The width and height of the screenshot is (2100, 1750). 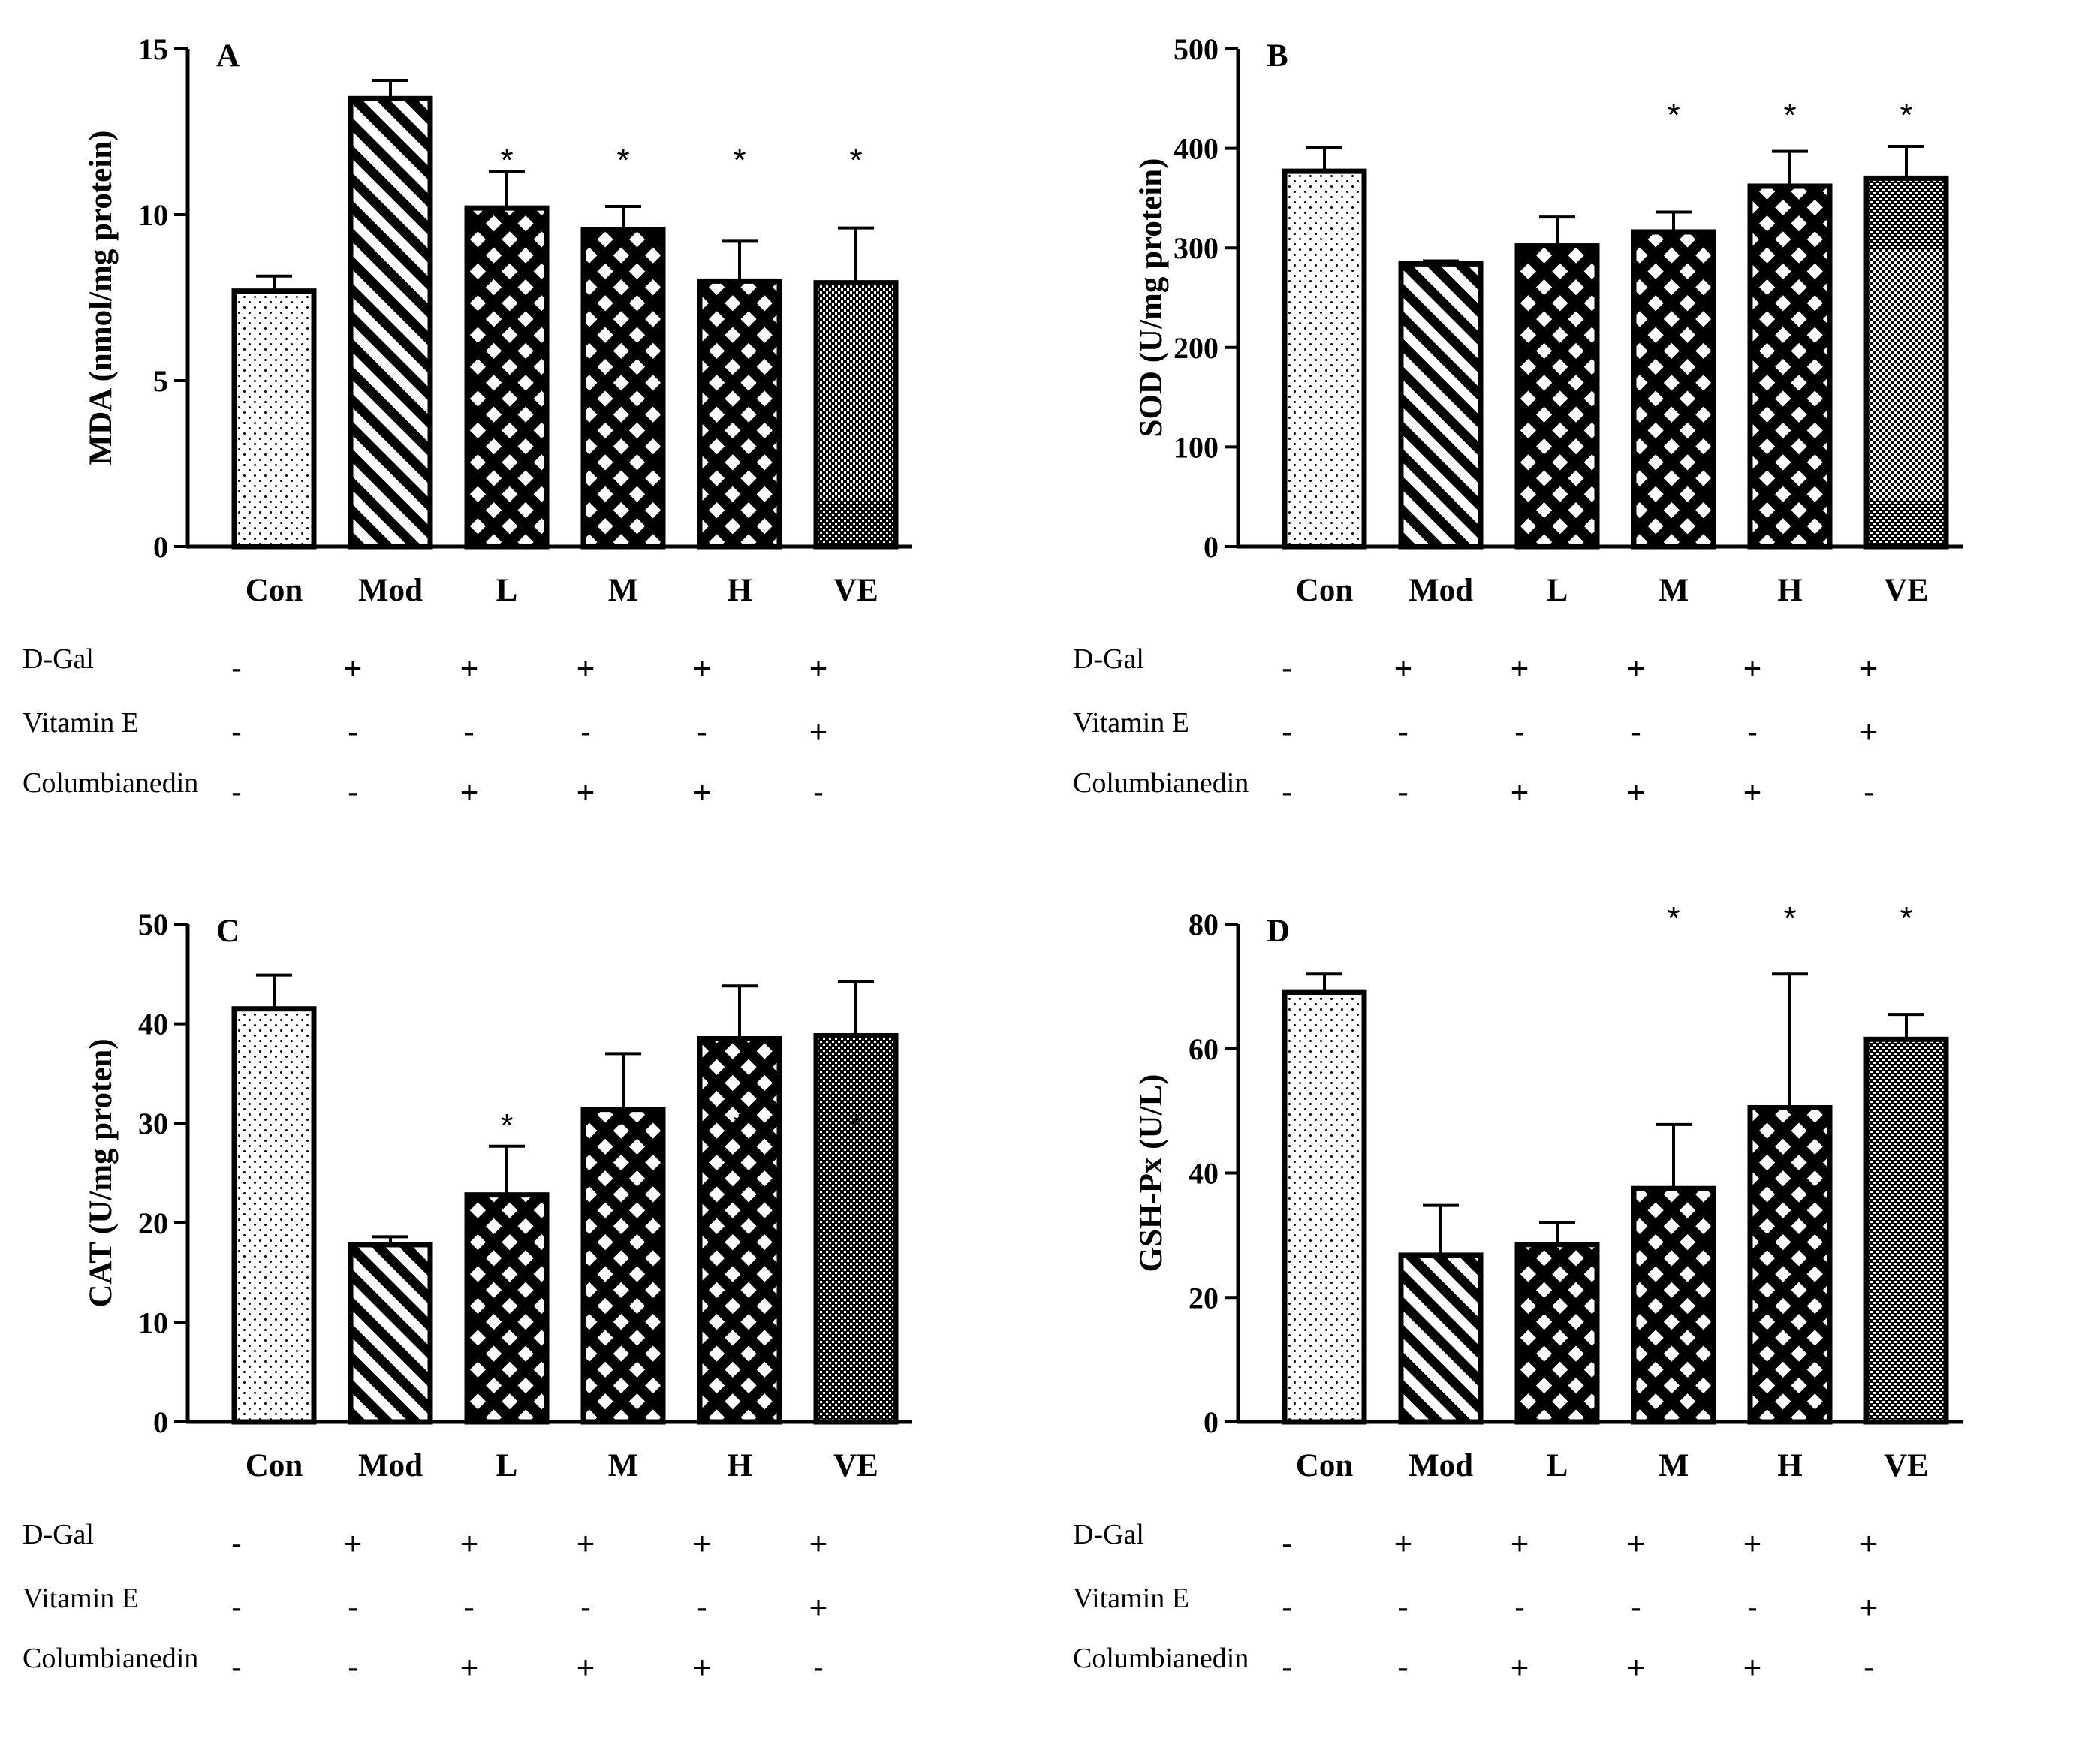 I want to click on y-tick-label: 5, so click(x=160, y=381).